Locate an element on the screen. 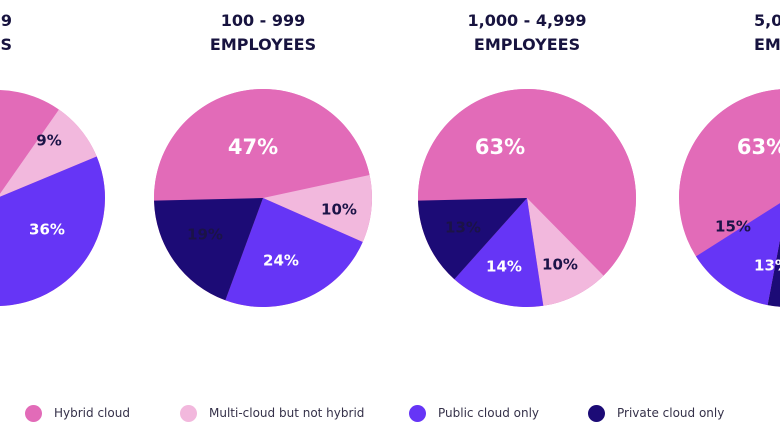 This screenshot has height=433, width=780. data-label: 36% is located at coordinates (47, 230).